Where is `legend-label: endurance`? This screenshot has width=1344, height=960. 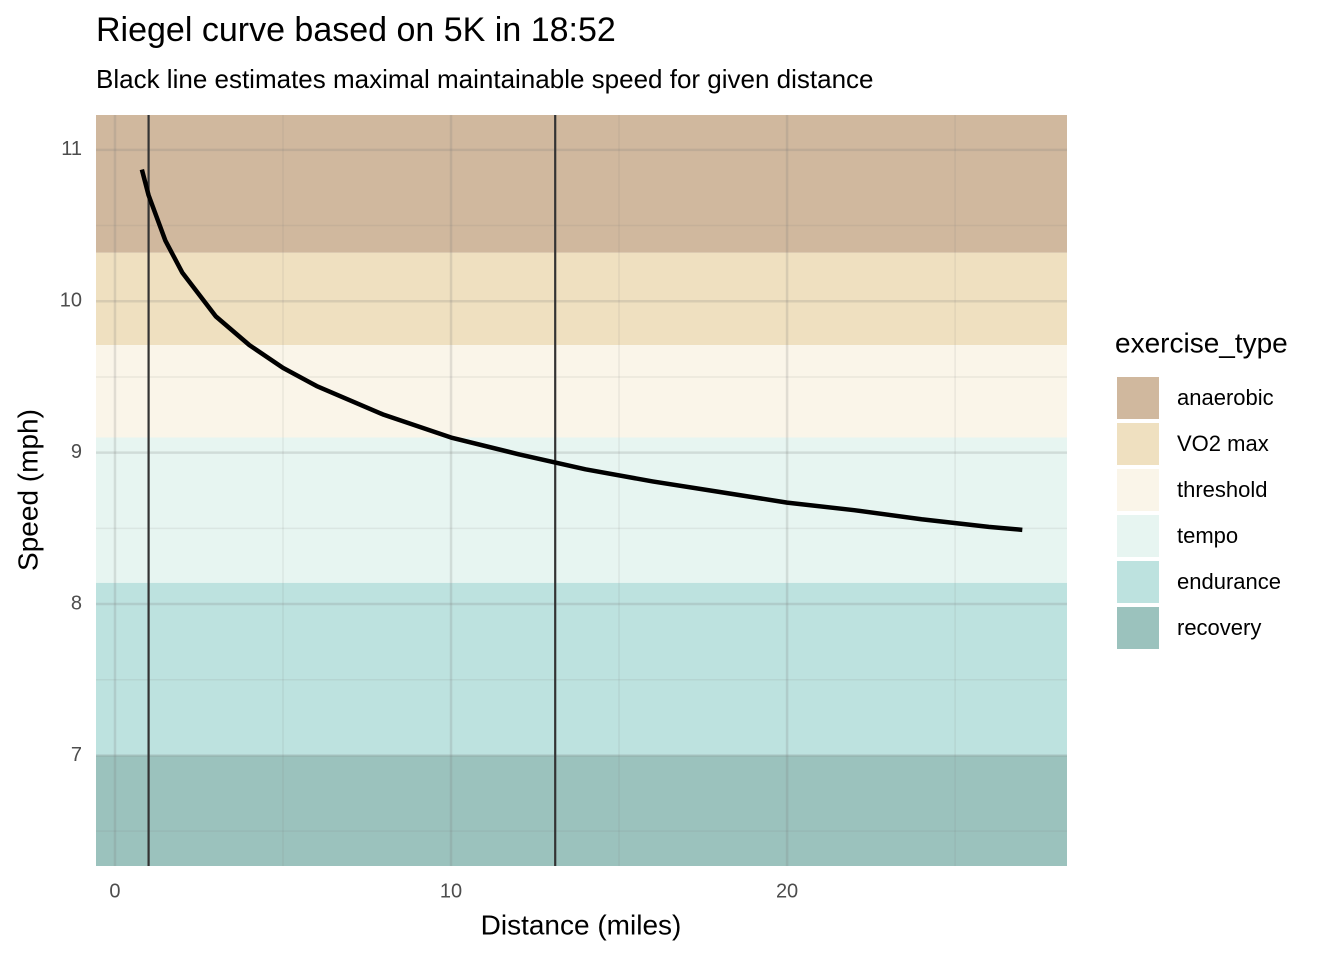 legend-label: endurance is located at coordinates (1229, 581).